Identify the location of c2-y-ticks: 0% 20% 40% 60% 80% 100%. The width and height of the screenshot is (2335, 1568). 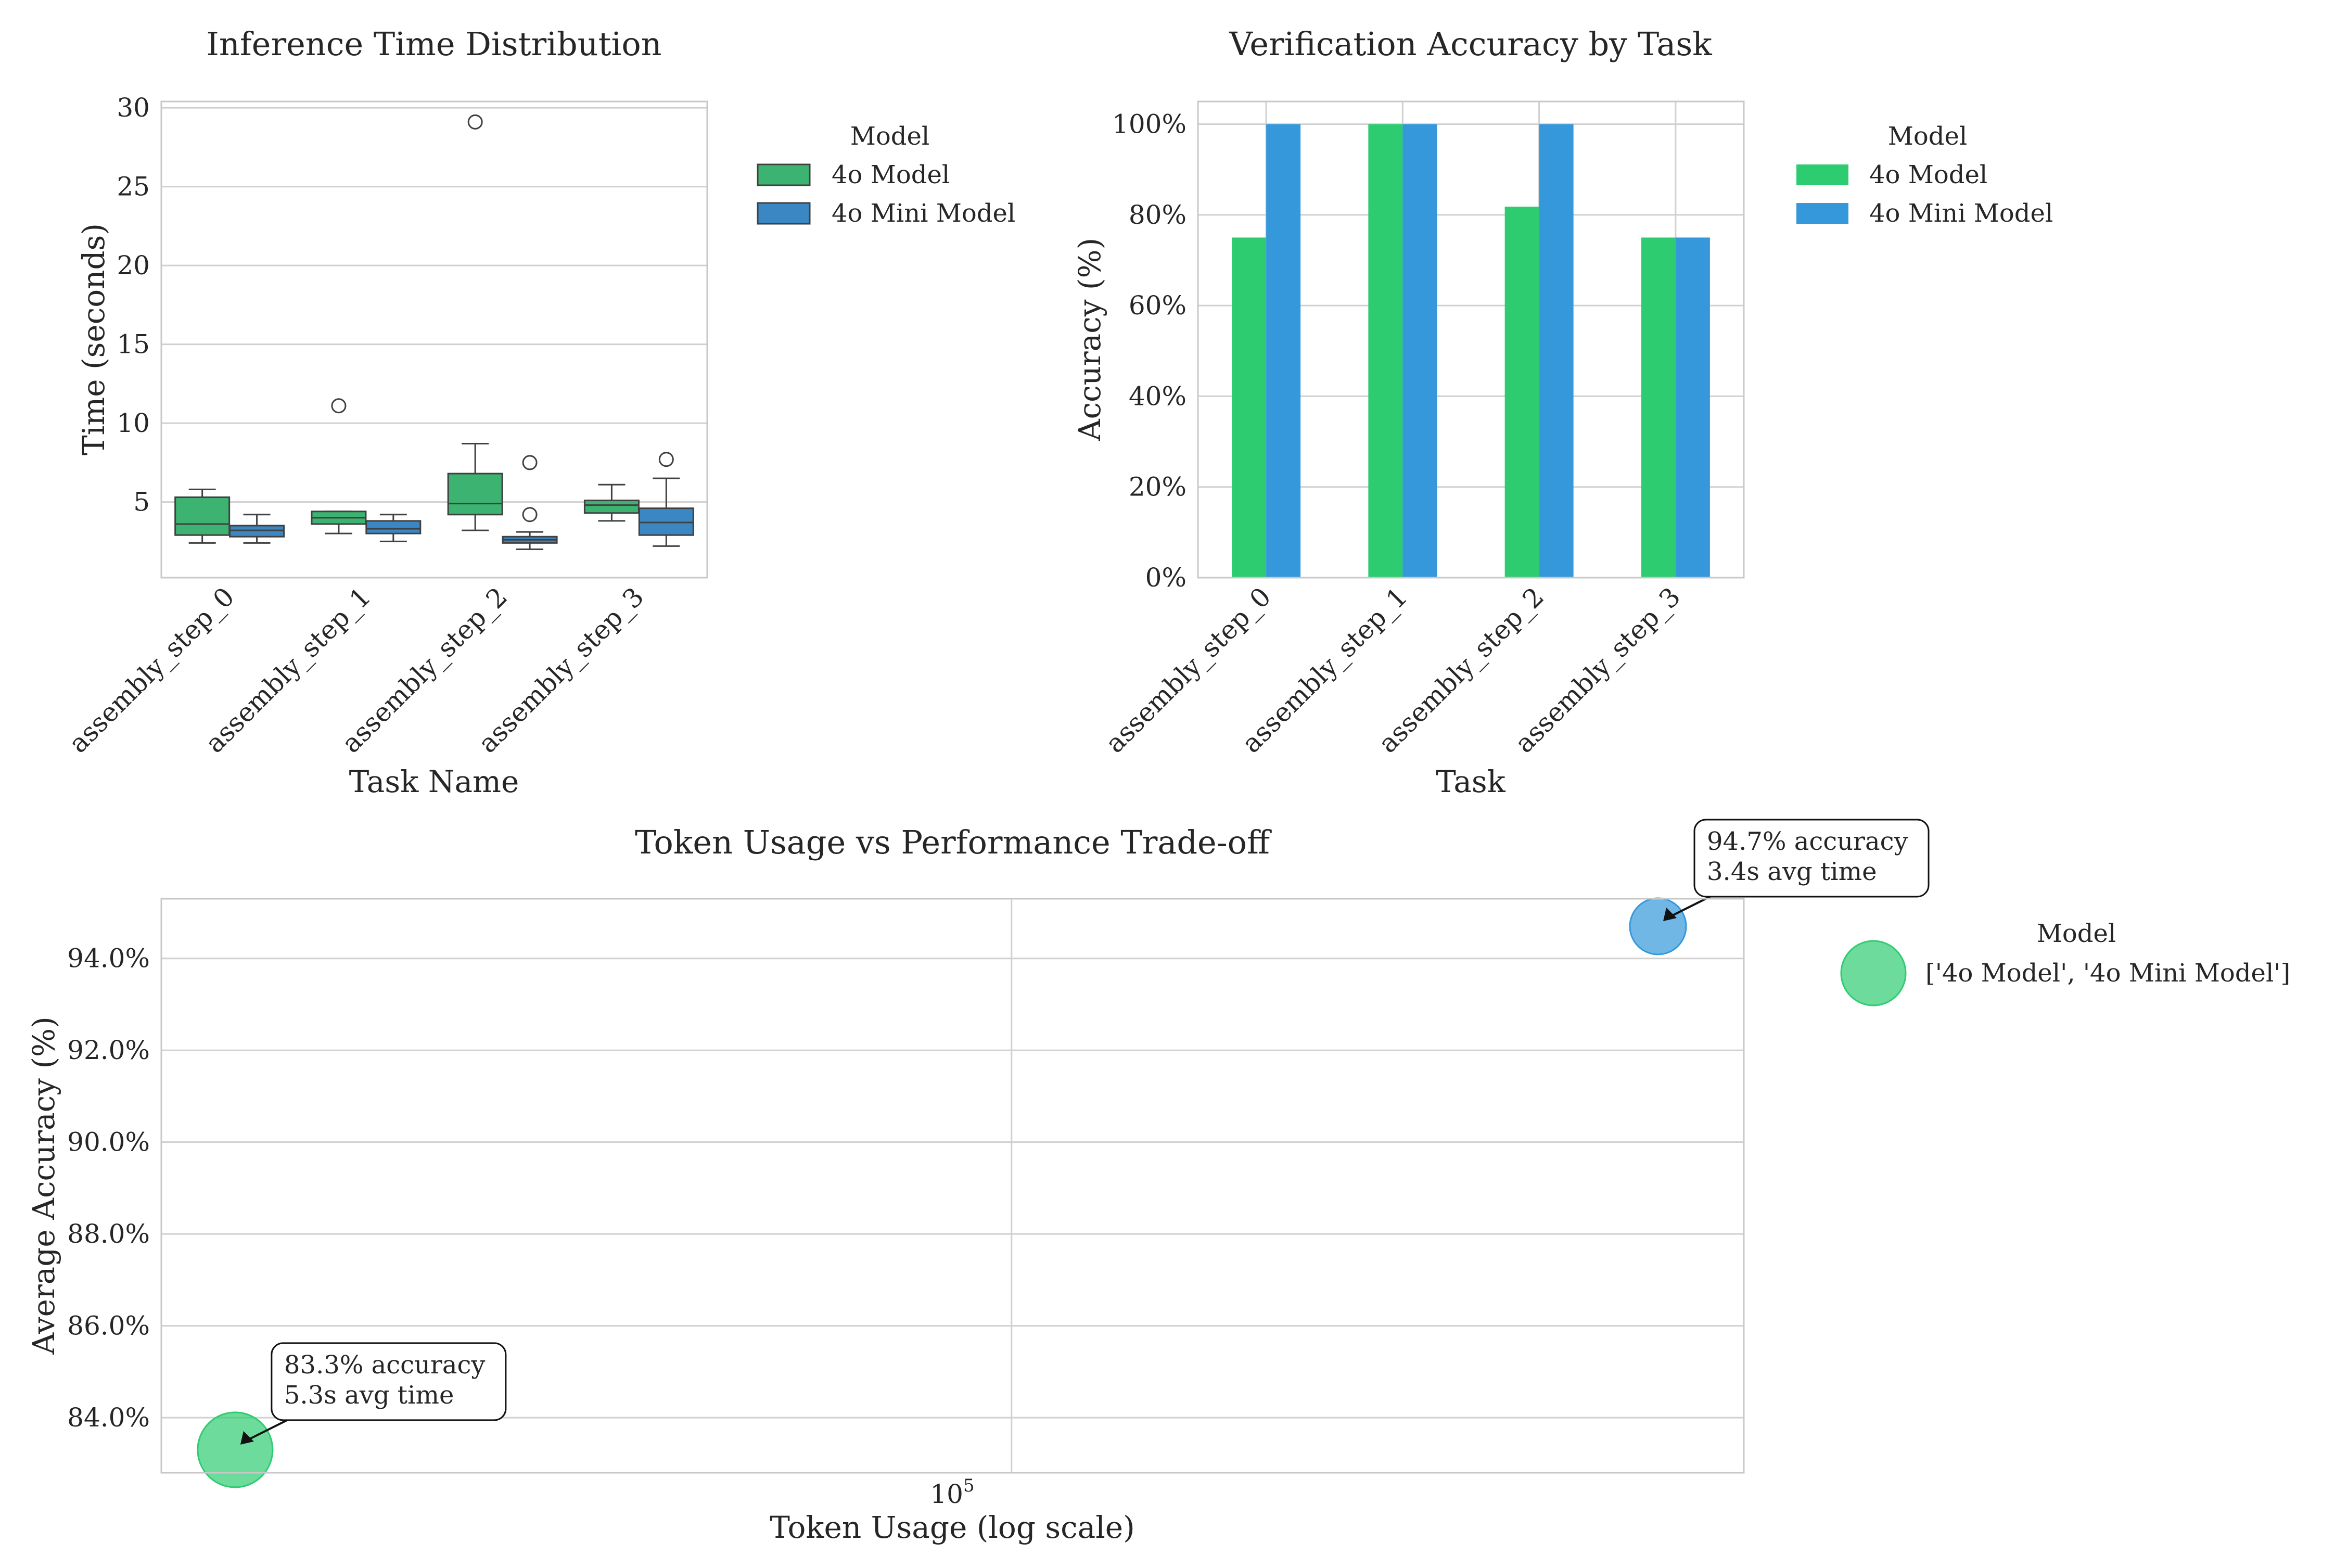
(1149, 351).